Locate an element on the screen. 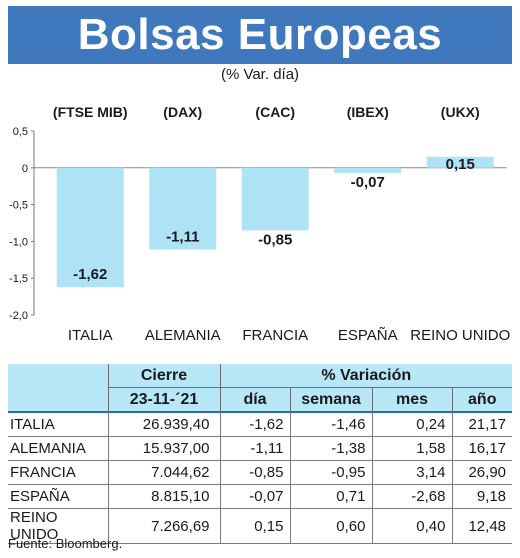  bar-value-label: -1,62 is located at coordinates (90, 274).